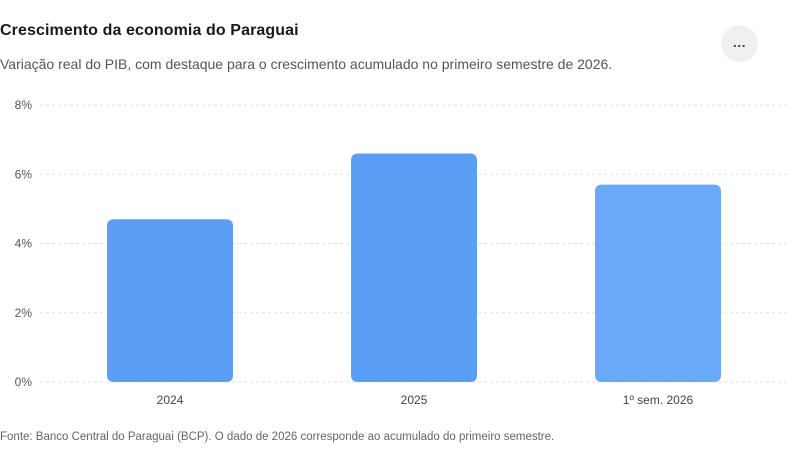 The image size is (800, 450). I want to click on x-axis-ticks: 2024 2025 1º sem. 2026, so click(425, 400).